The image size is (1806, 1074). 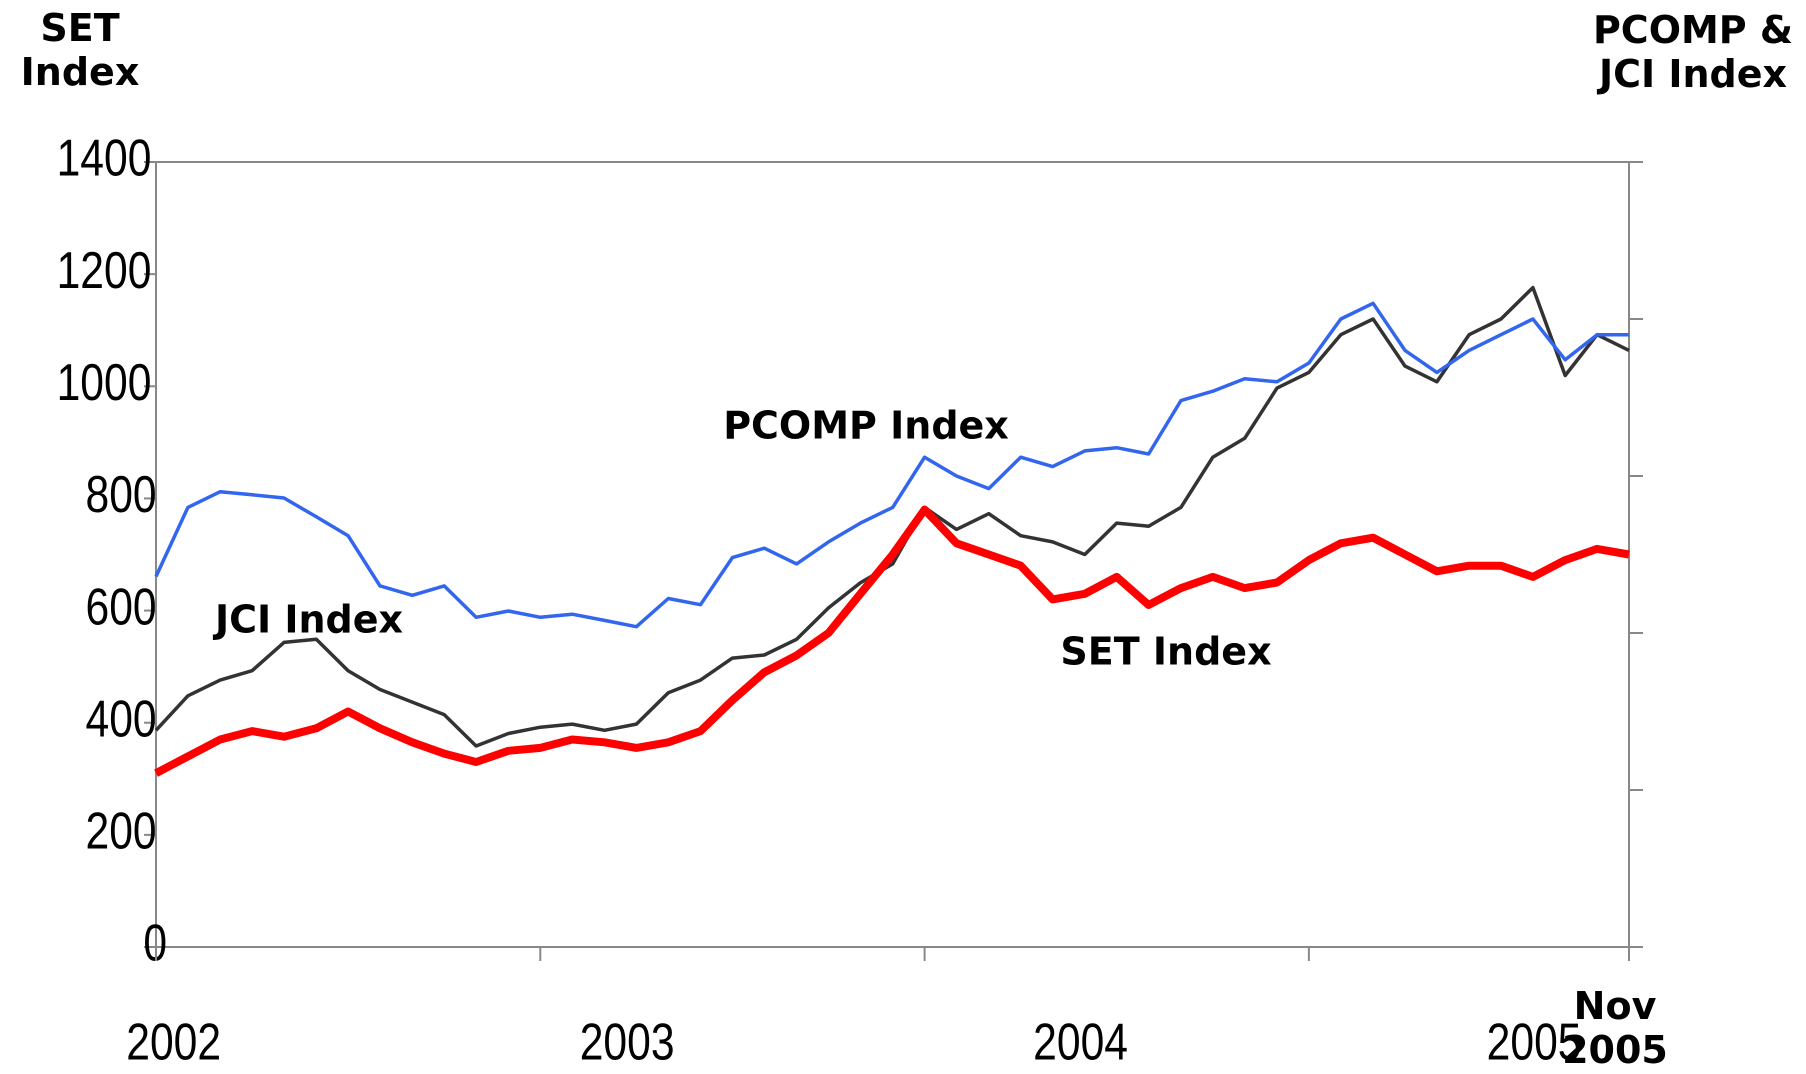 I want to click on y2-axis-title: PCOMP & JCI Index, so click(x=1693, y=52).